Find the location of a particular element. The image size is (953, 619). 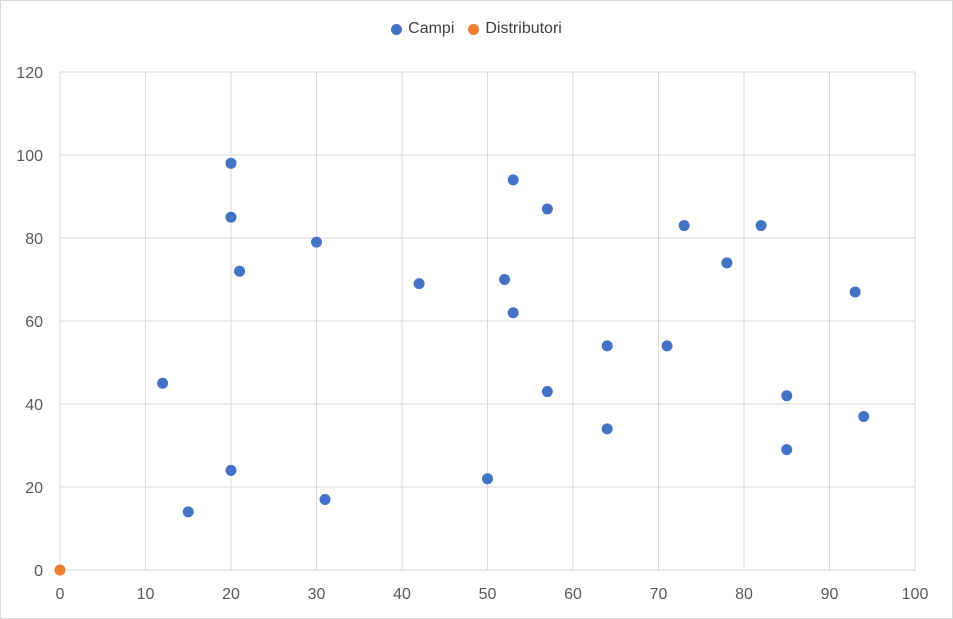

legend-label-distributori: Distributori is located at coordinates (523, 28).